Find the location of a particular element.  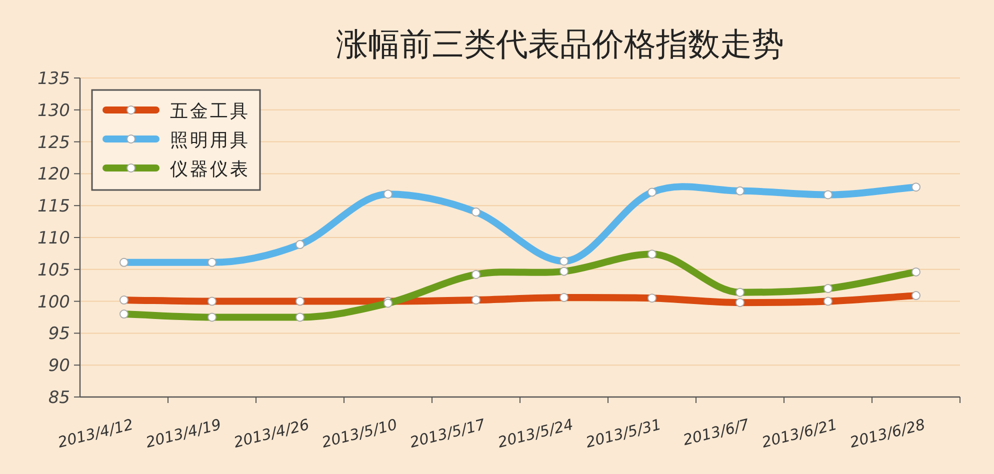

legend-label: 仪器仪表 is located at coordinates (210, 169).